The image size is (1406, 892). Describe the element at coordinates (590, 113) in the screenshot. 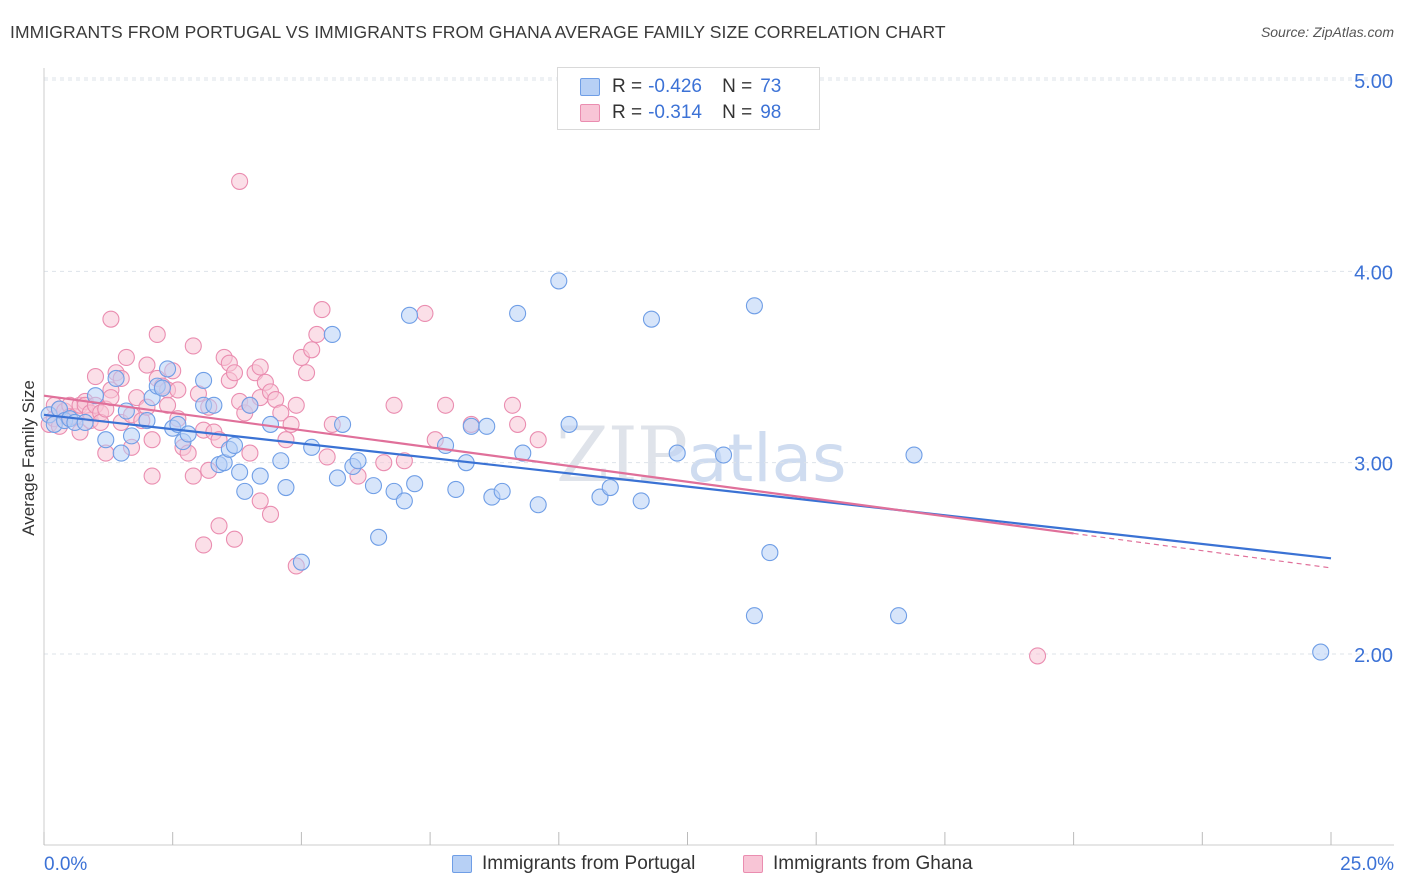

I see `legend-swatch-ghana` at that location.